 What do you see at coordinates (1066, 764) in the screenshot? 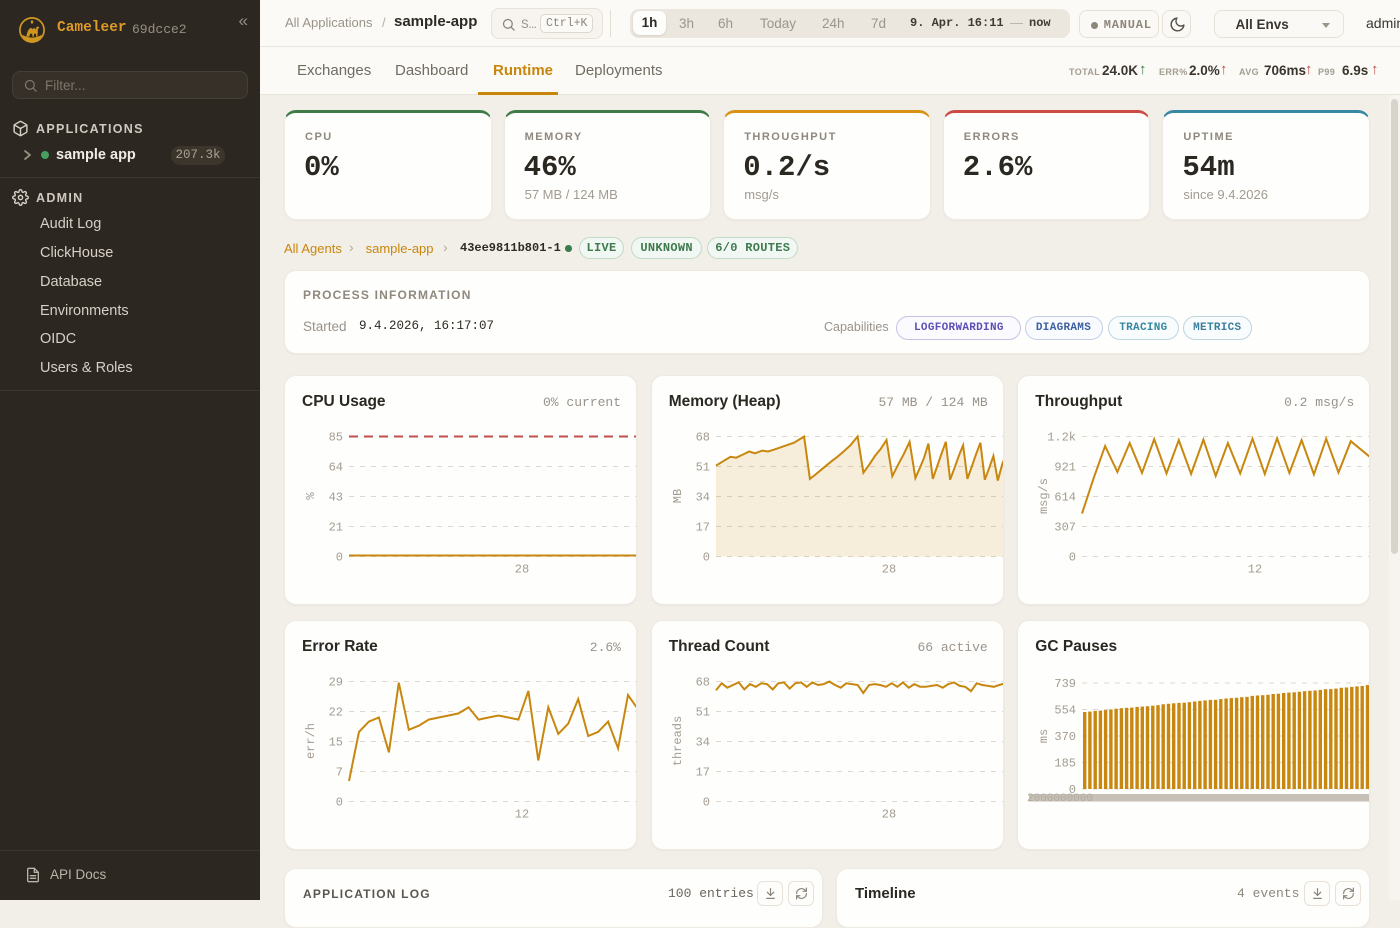
I see `svg-text: 185` at bounding box center [1066, 764].